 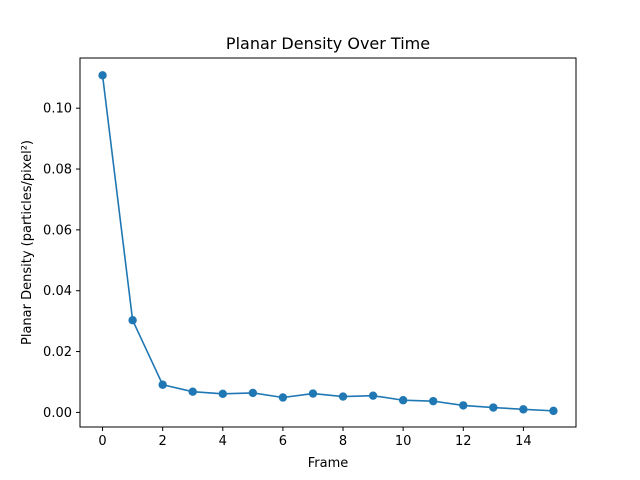 I want to click on y-tick-label: 0.06, so click(x=57, y=230).